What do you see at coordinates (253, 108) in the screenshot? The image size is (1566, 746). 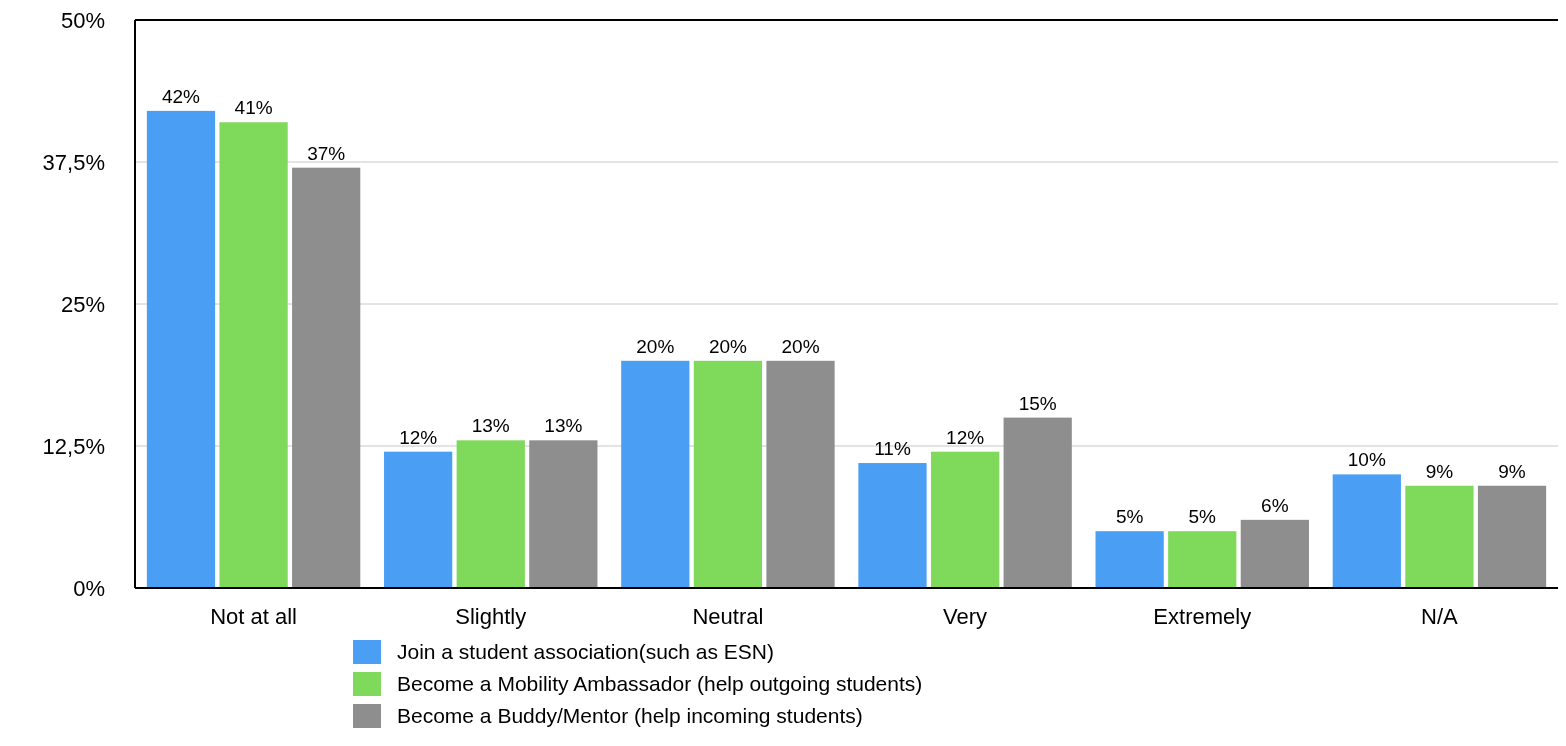 I see `data-label: 41%` at bounding box center [253, 108].